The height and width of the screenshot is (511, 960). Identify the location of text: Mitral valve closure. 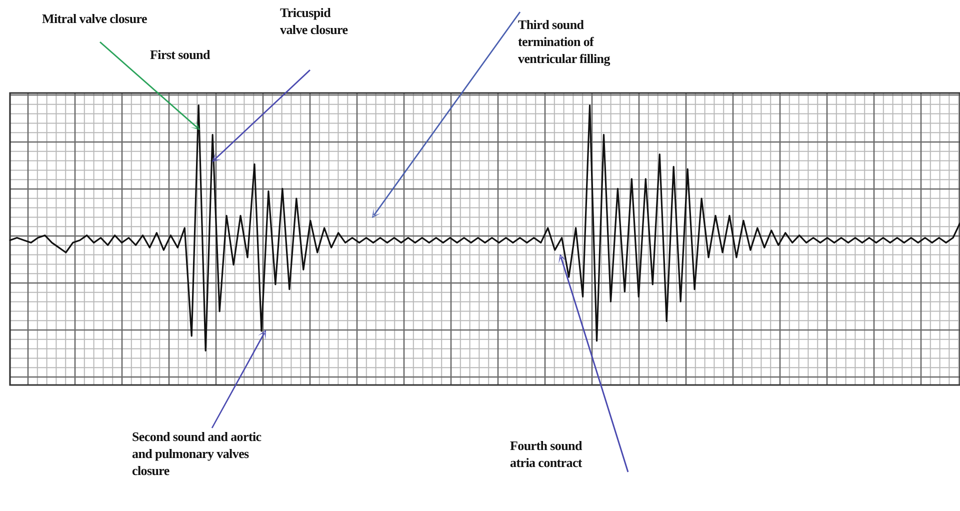
(94, 18).